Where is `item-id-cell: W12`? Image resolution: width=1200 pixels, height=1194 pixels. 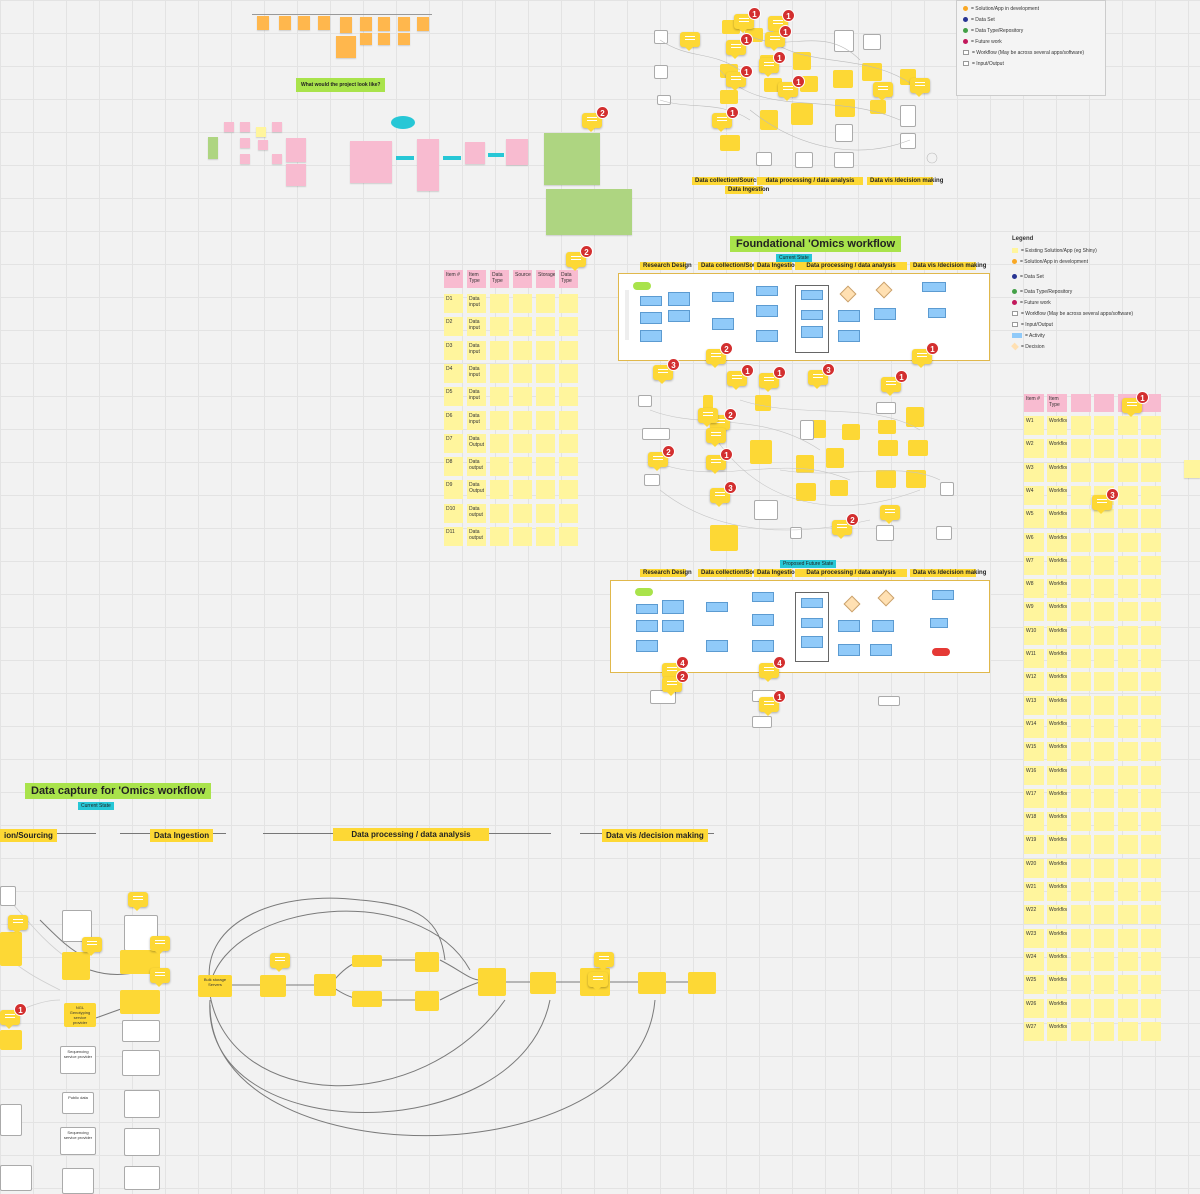
item-id-cell: W12 is located at coordinates (1034, 682).